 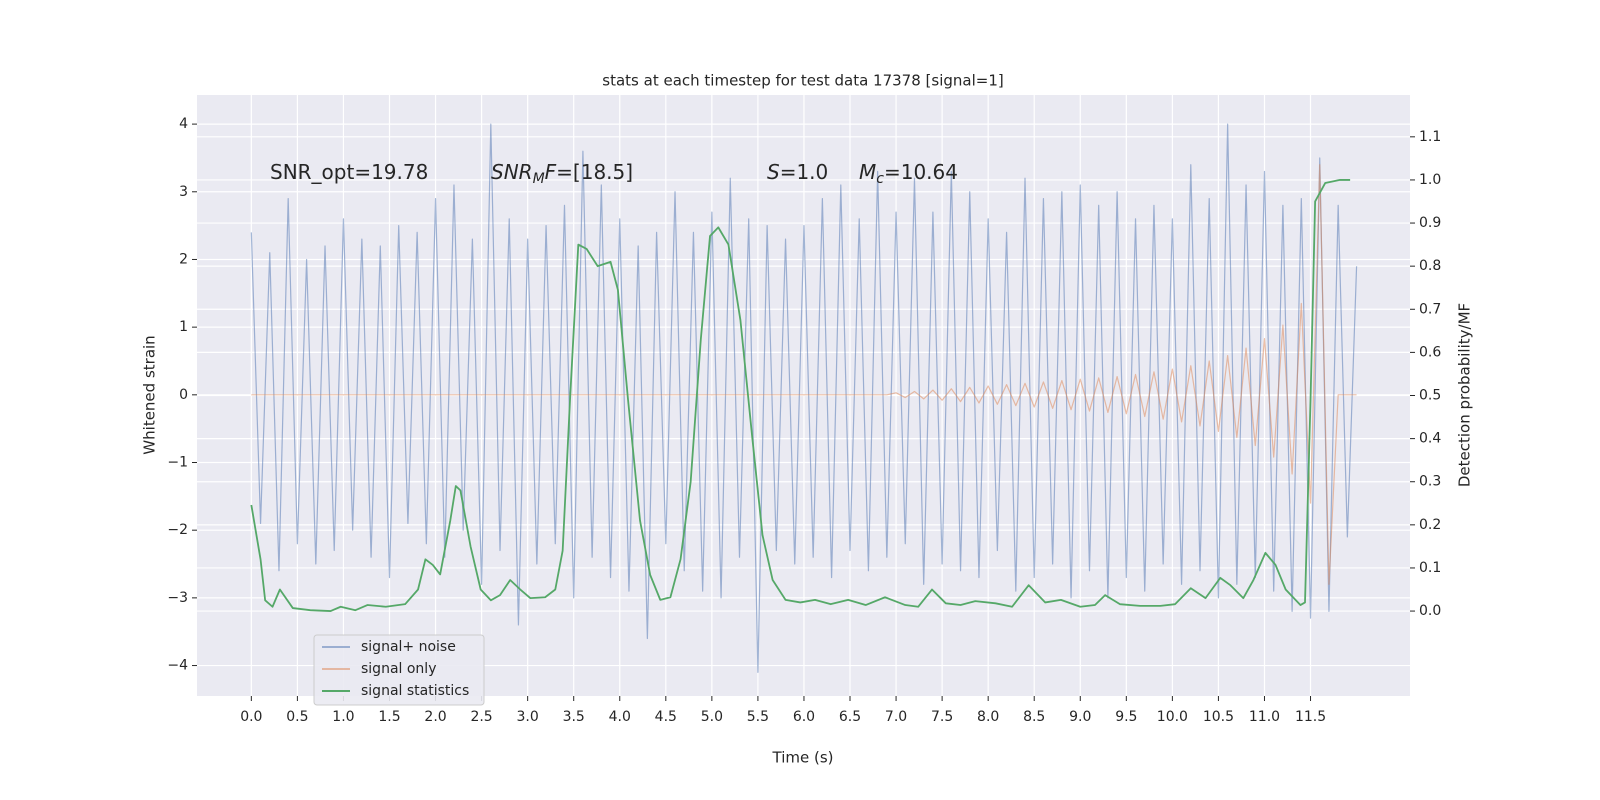 What do you see at coordinates (758, 717) in the screenshot?
I see `x-tick-label: 5.5` at bounding box center [758, 717].